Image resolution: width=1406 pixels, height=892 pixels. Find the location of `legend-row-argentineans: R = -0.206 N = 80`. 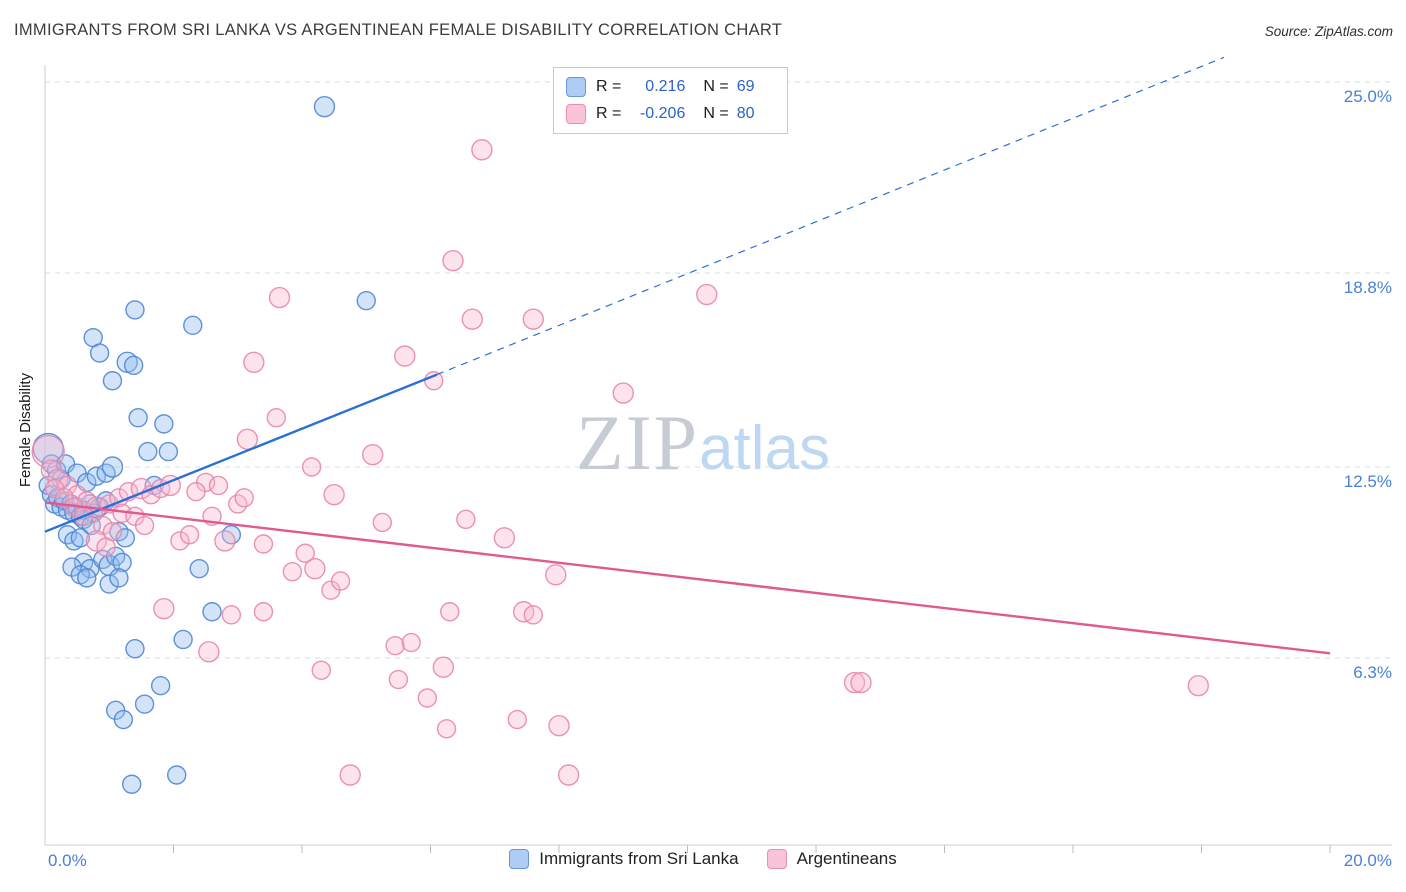

legend-row-argentineans: R = -0.206 N = 80 is located at coordinates (668, 114).